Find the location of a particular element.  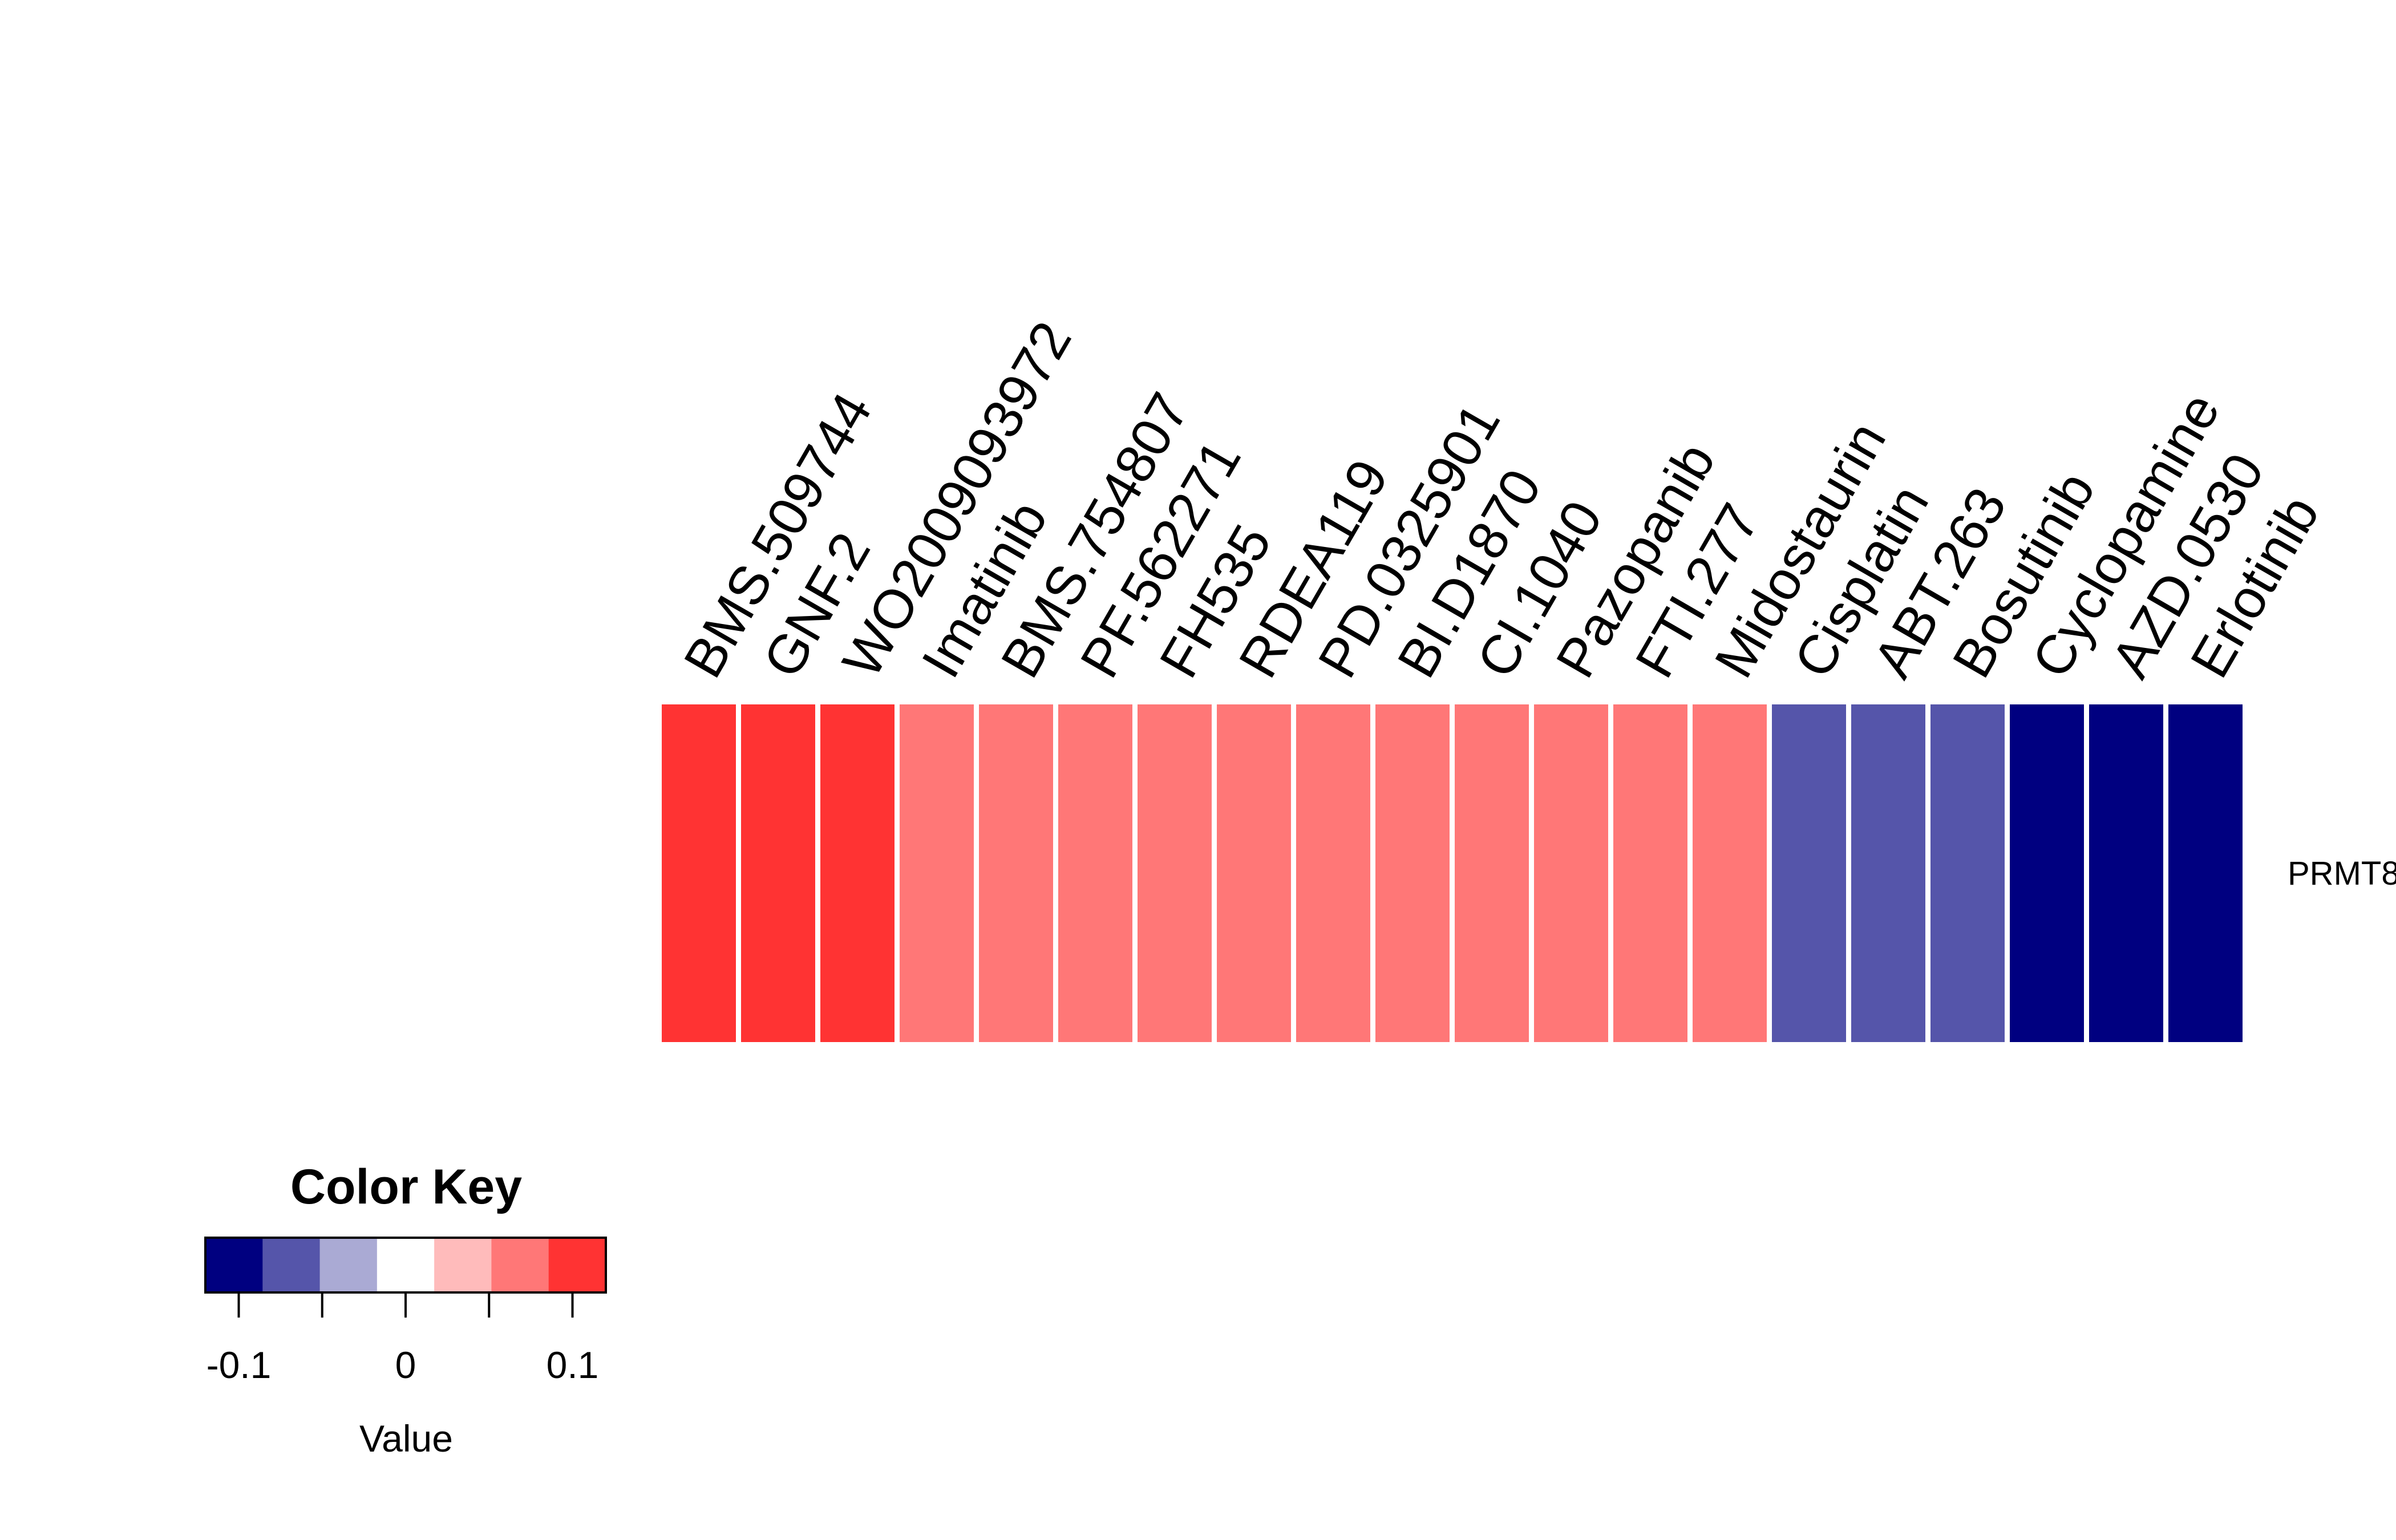

row-labels: PRMT8 is located at coordinates (2342, 874).